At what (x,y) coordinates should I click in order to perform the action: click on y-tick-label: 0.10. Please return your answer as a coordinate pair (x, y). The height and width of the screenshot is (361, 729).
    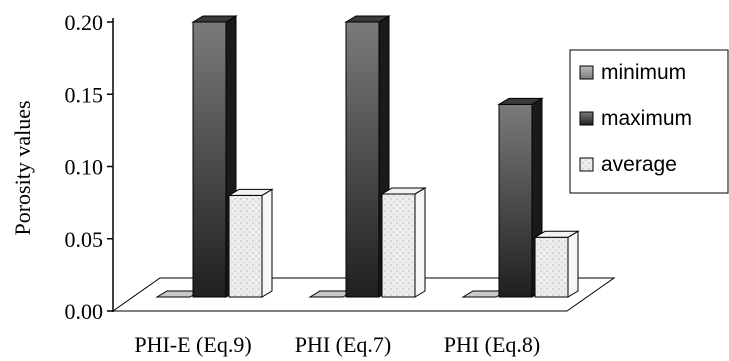
    Looking at the image, I should click on (84, 167).